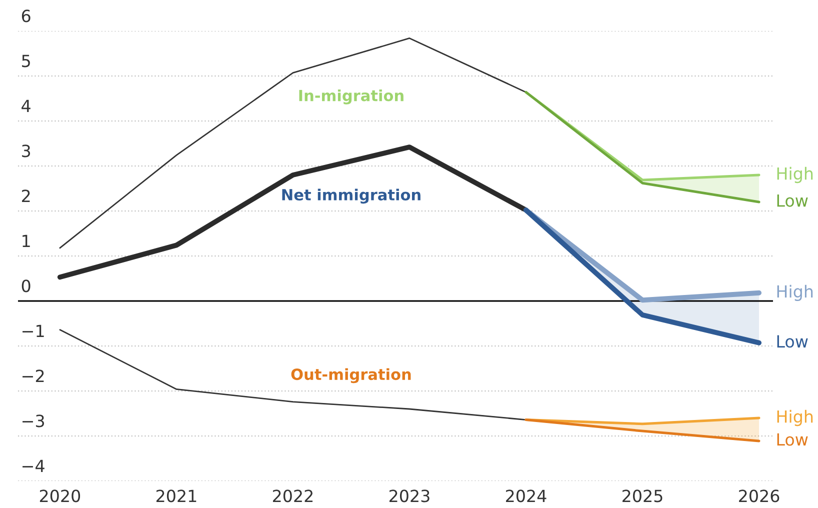 The image size is (818, 508). I want to click on y-tick-label: 3, so click(26, 151).